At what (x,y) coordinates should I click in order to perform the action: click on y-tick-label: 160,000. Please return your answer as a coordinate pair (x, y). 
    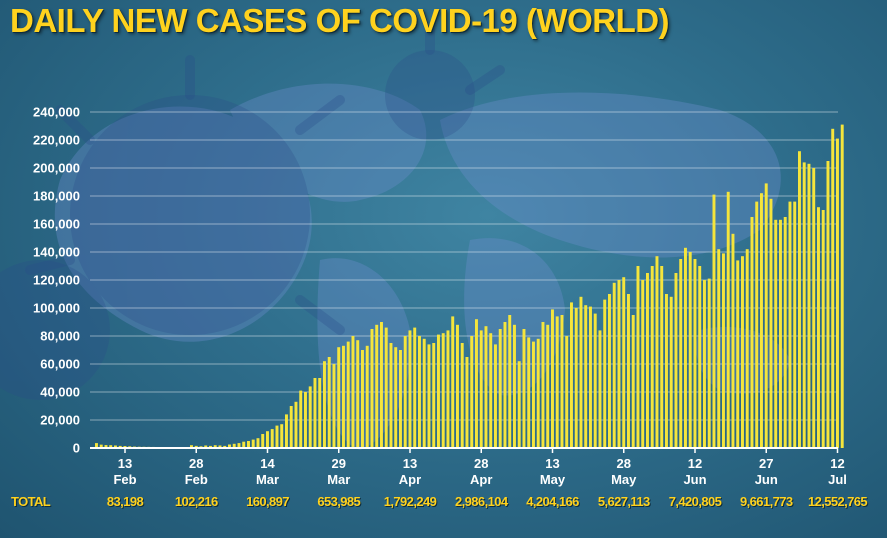
    Looking at the image, I should click on (56, 224).